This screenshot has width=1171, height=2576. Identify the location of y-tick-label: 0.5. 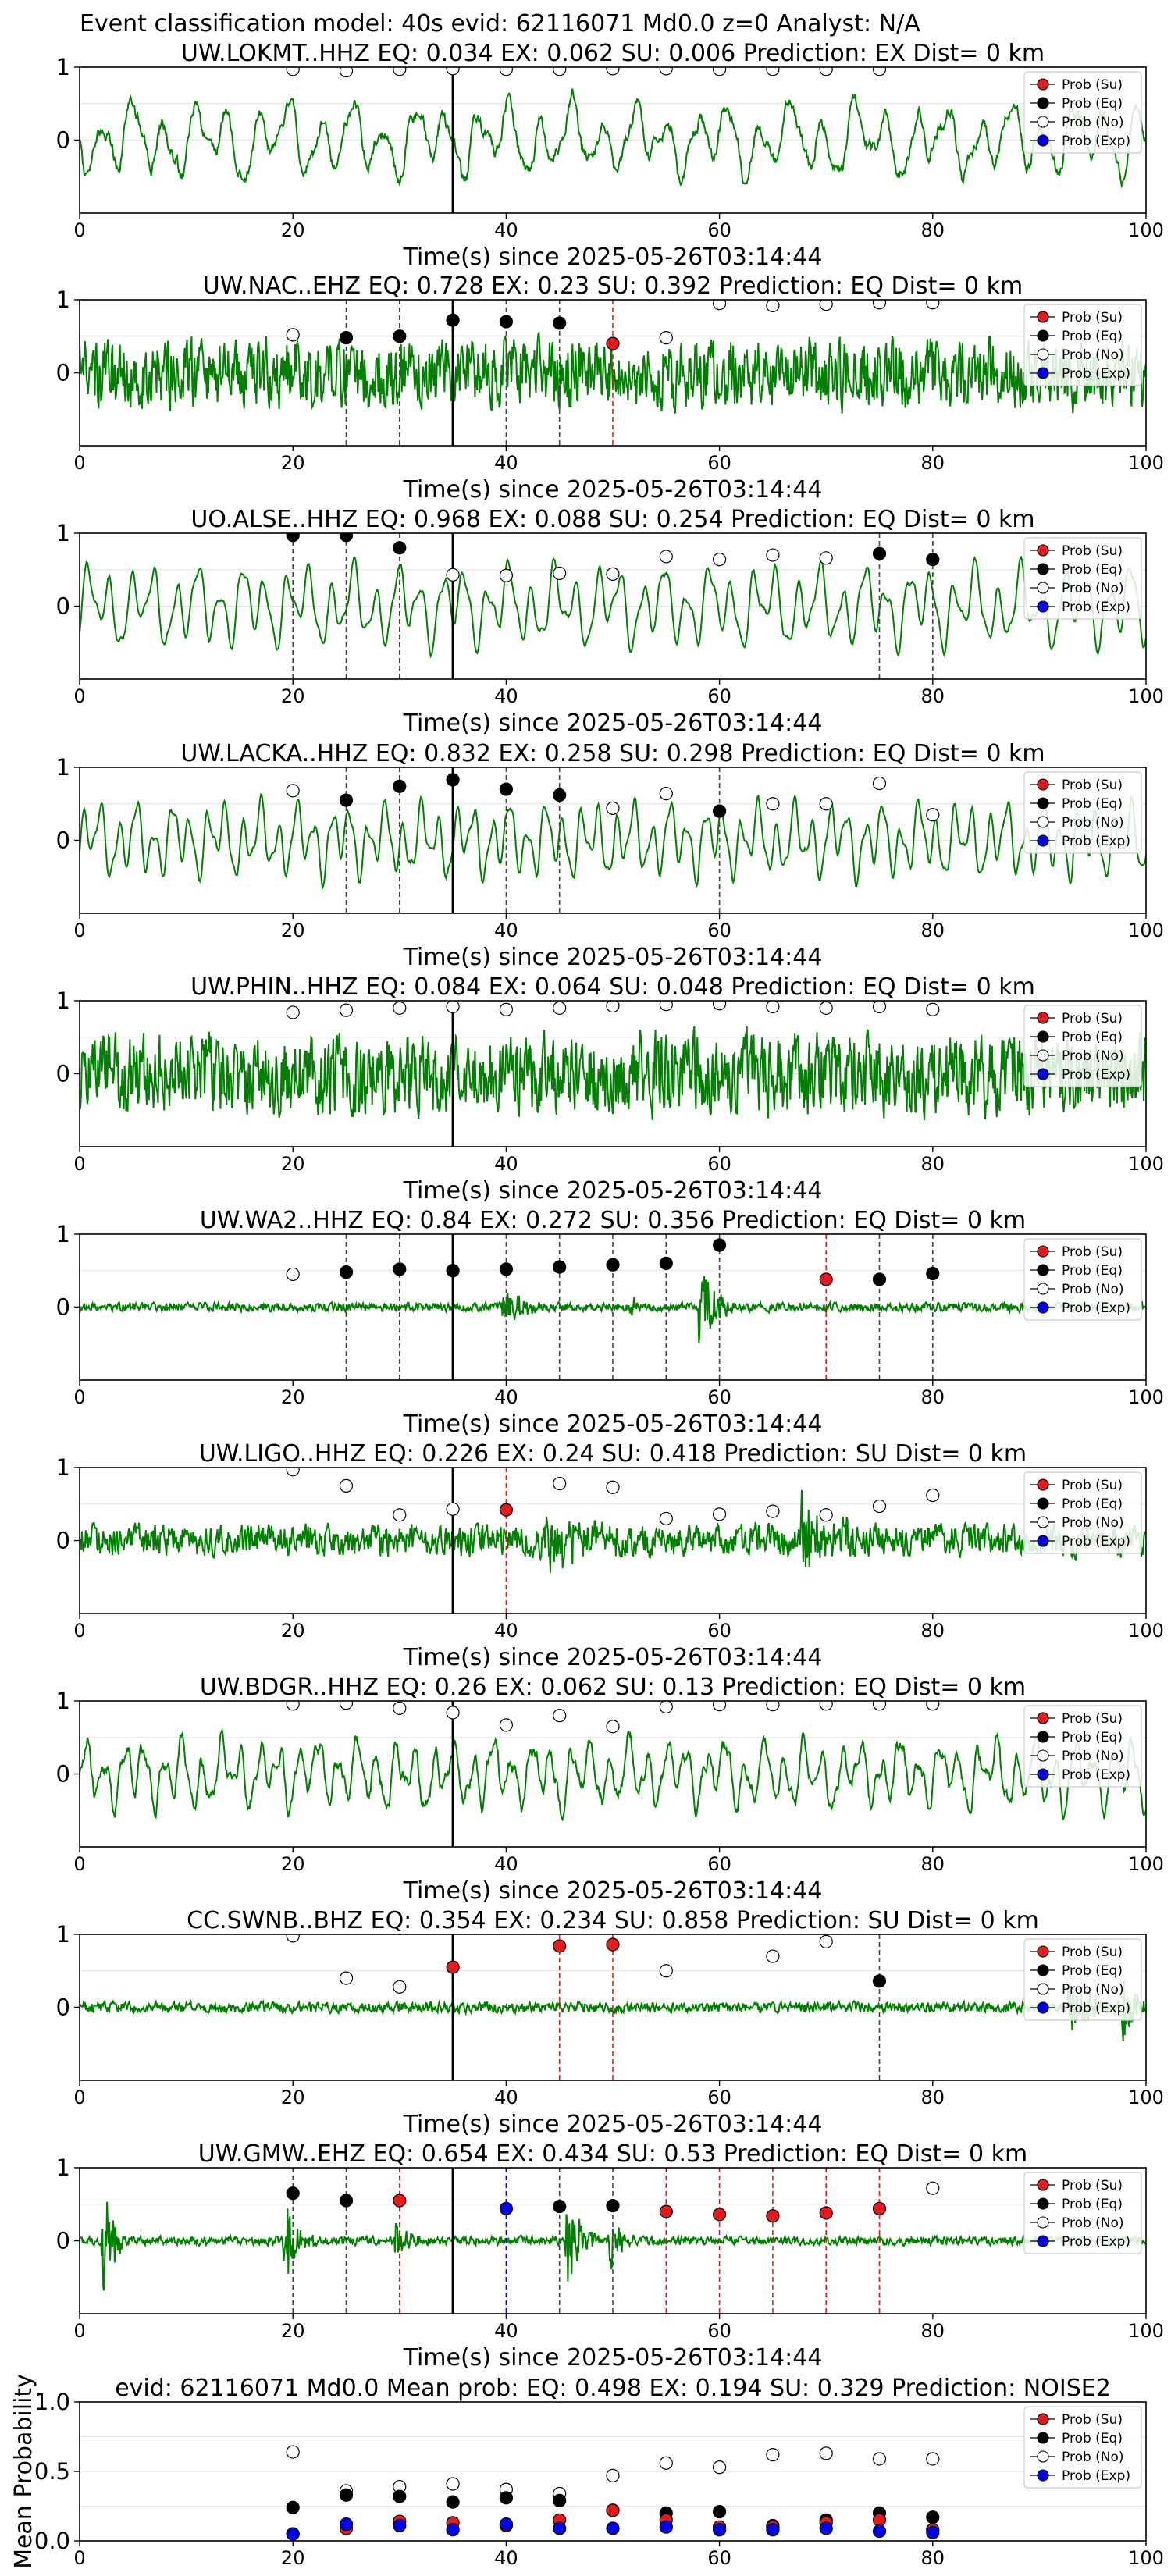
(52, 2471).